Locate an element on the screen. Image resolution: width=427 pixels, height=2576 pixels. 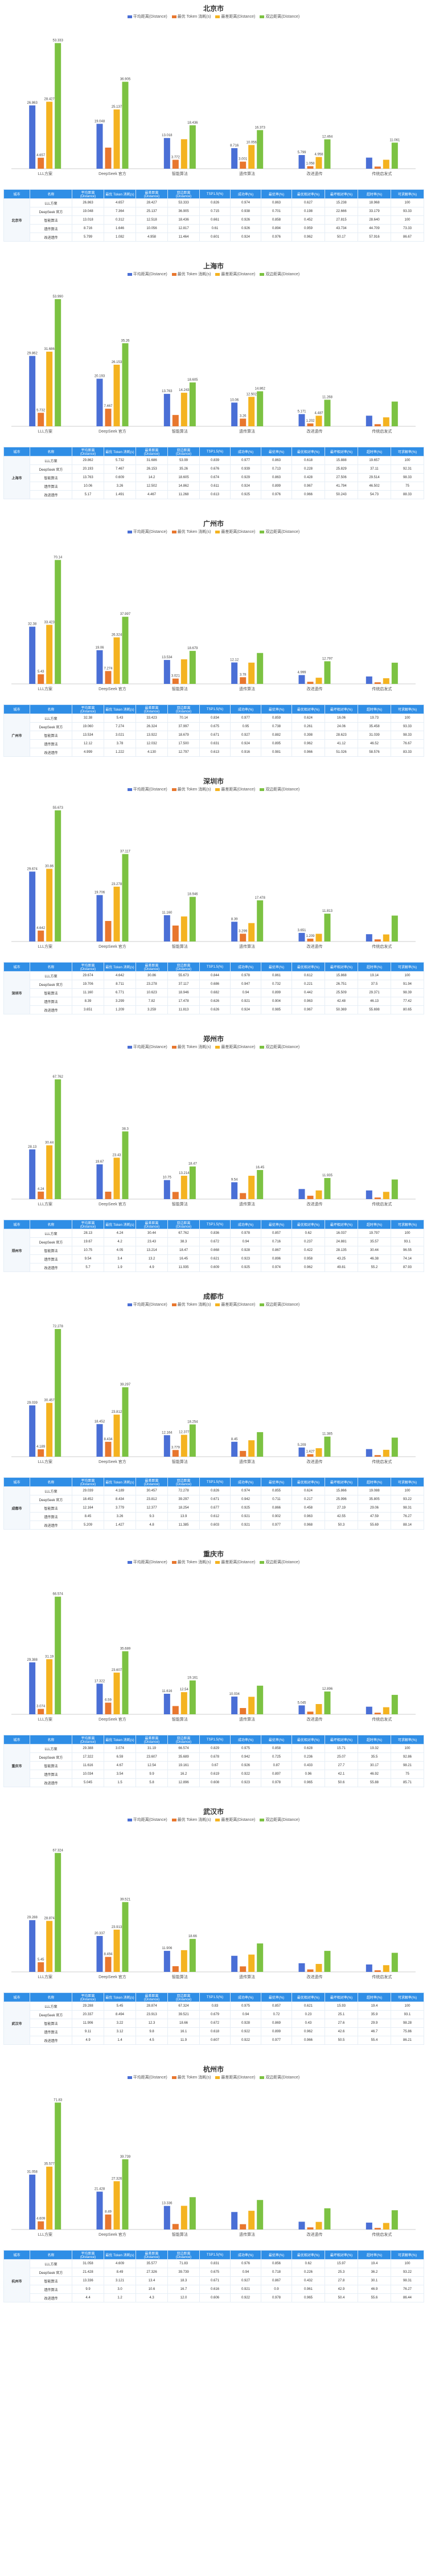
table-header-cell: 最差距离(Distance) is located at coordinates (152, 2255).